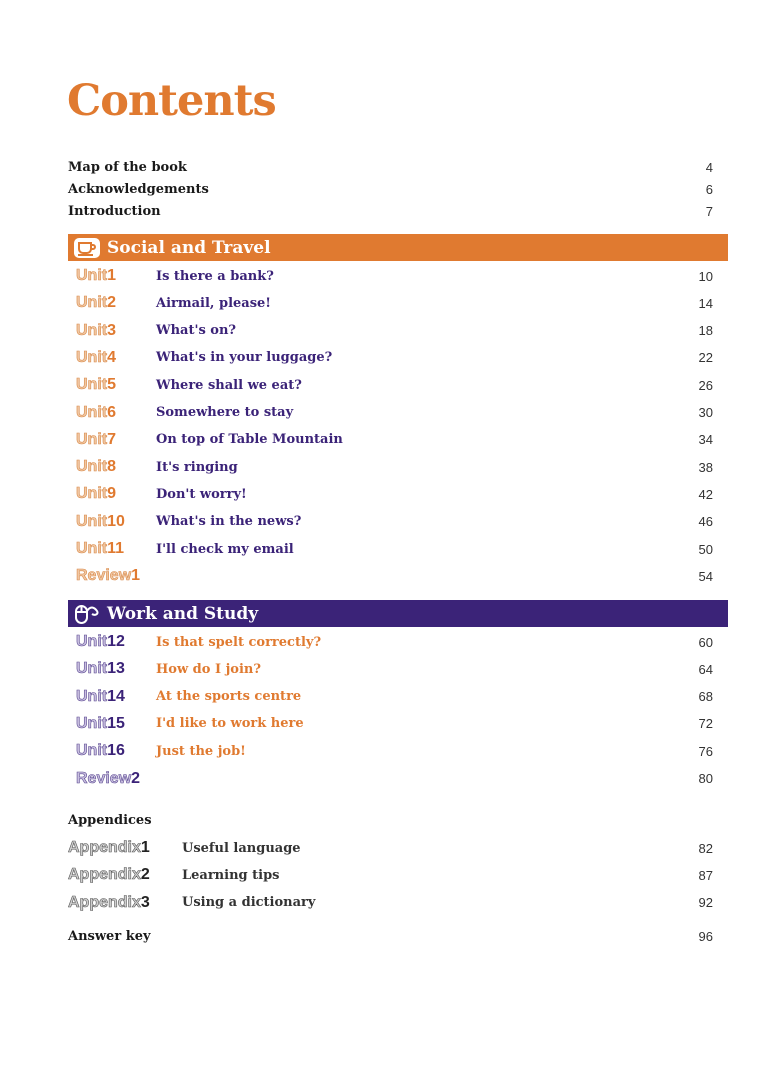 The width and height of the screenshot is (773, 1080). What do you see at coordinates (390, 820) in the screenshot?
I see `appendices-heading: Appendices` at bounding box center [390, 820].